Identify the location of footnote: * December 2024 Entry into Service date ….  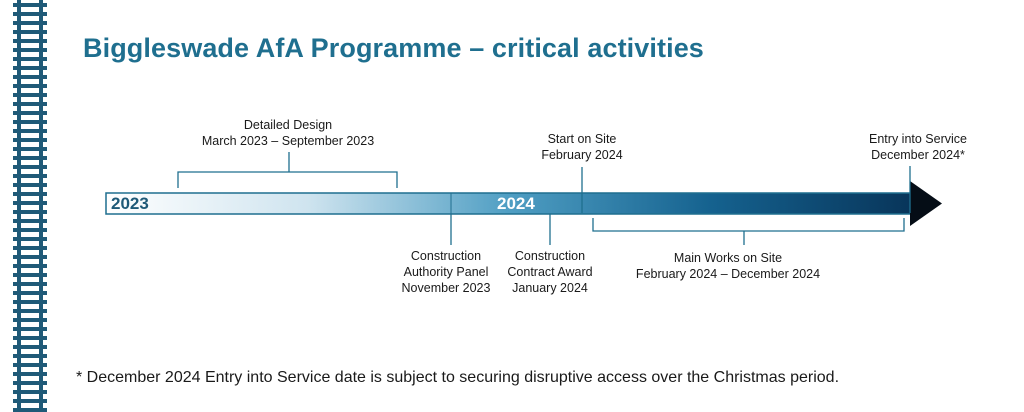
(458, 377).